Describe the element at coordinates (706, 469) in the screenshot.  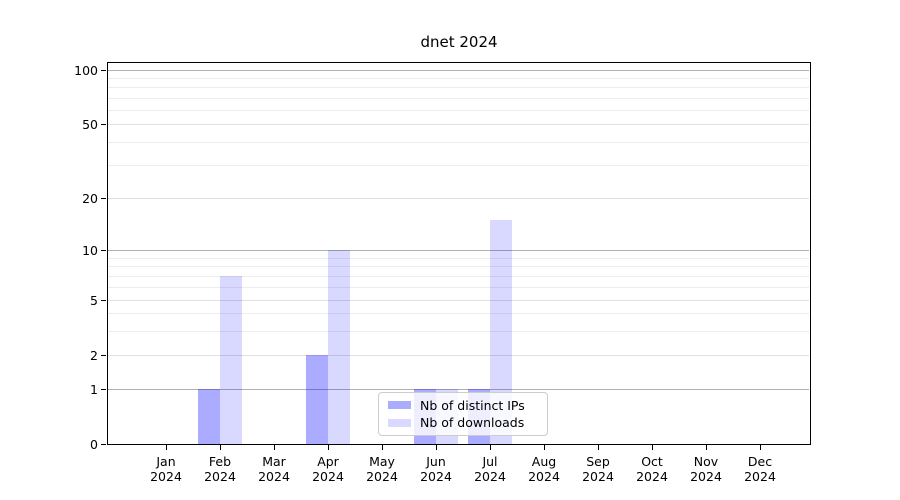
I see `x-tick-label-nov: Nov 2024` at that location.